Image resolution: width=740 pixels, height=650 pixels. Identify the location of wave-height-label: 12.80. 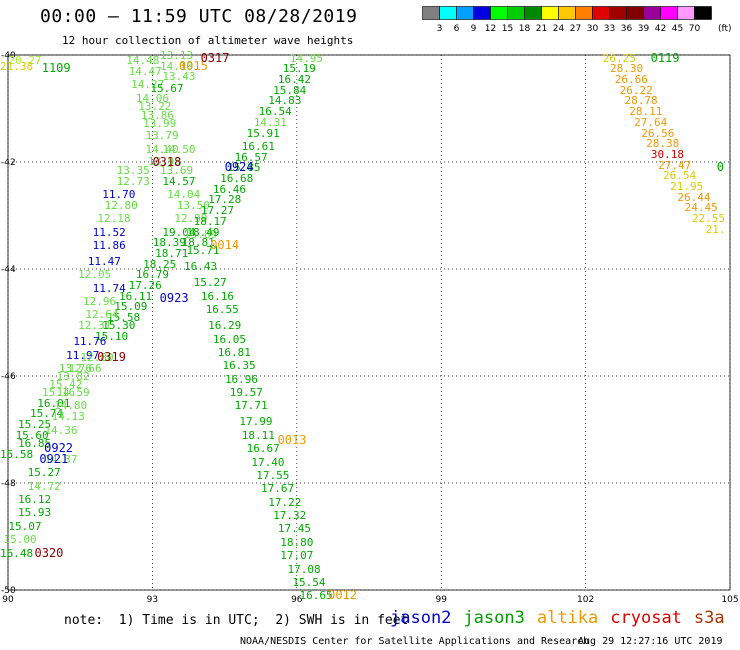
(121, 205).